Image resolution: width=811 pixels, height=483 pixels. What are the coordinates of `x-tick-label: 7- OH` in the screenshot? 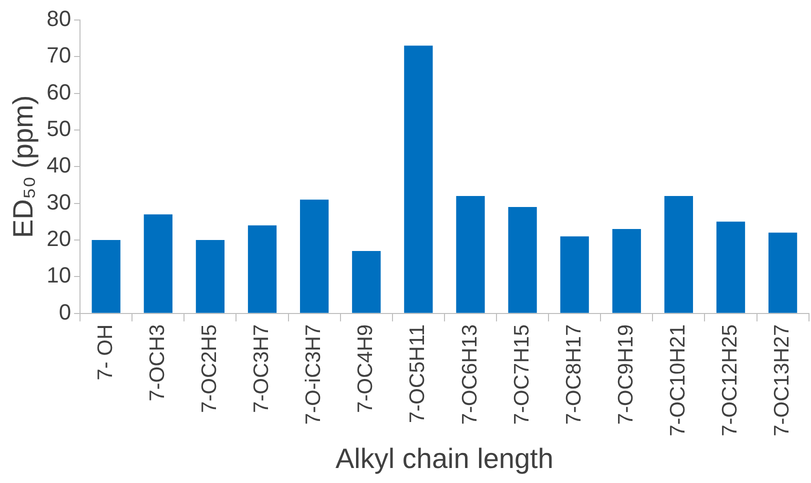 It's located at (105, 352).